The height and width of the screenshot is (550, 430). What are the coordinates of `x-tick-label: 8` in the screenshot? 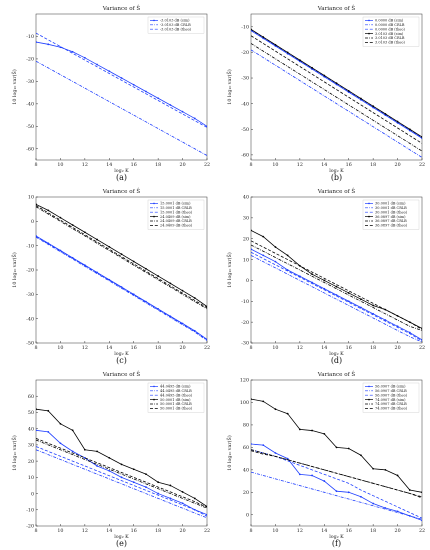 It's located at (250, 348).